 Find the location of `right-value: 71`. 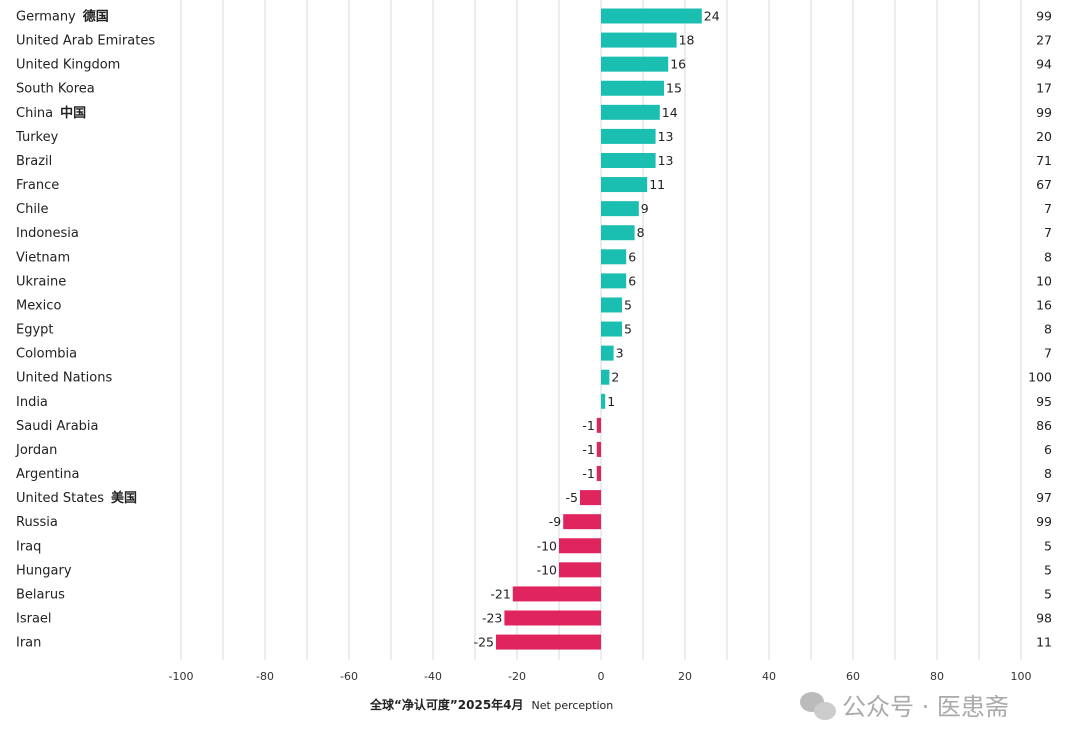

right-value: 71 is located at coordinates (1044, 160).